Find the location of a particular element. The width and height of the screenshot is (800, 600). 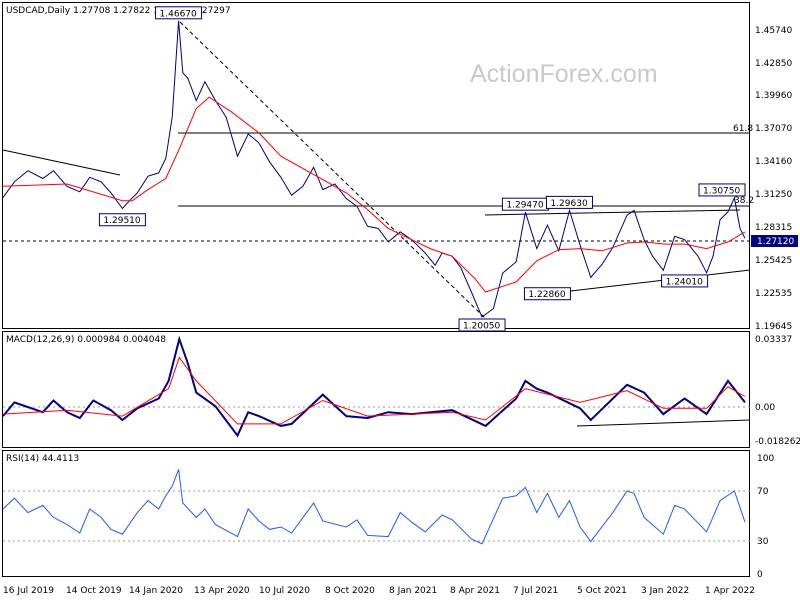

price-level-annotation: 1.46670 is located at coordinates (179, 13).